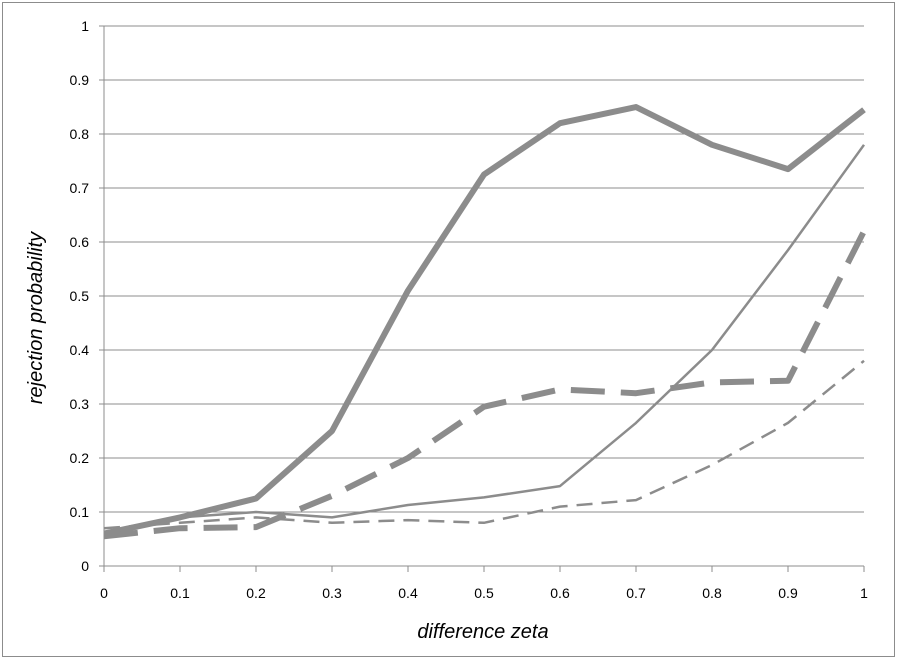 Image resolution: width=899 pixels, height=661 pixels. What do you see at coordinates (864, 593) in the screenshot?
I see `x-tick-label: 1` at bounding box center [864, 593].